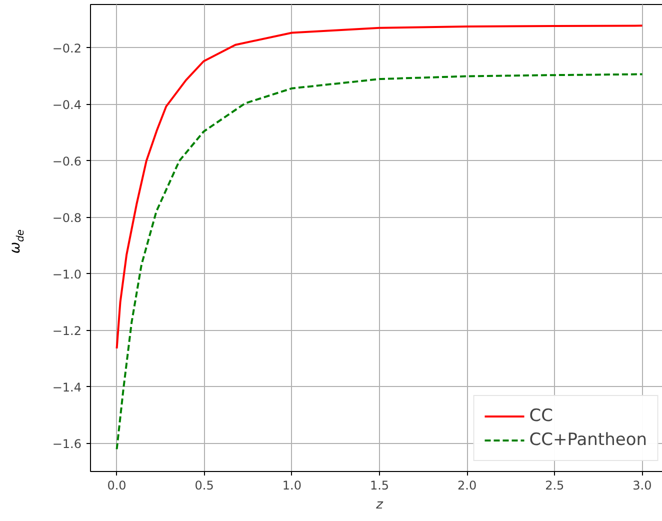 This screenshot has width=662, height=521. I want to click on x-tick-label: 1.5, so click(380, 485).